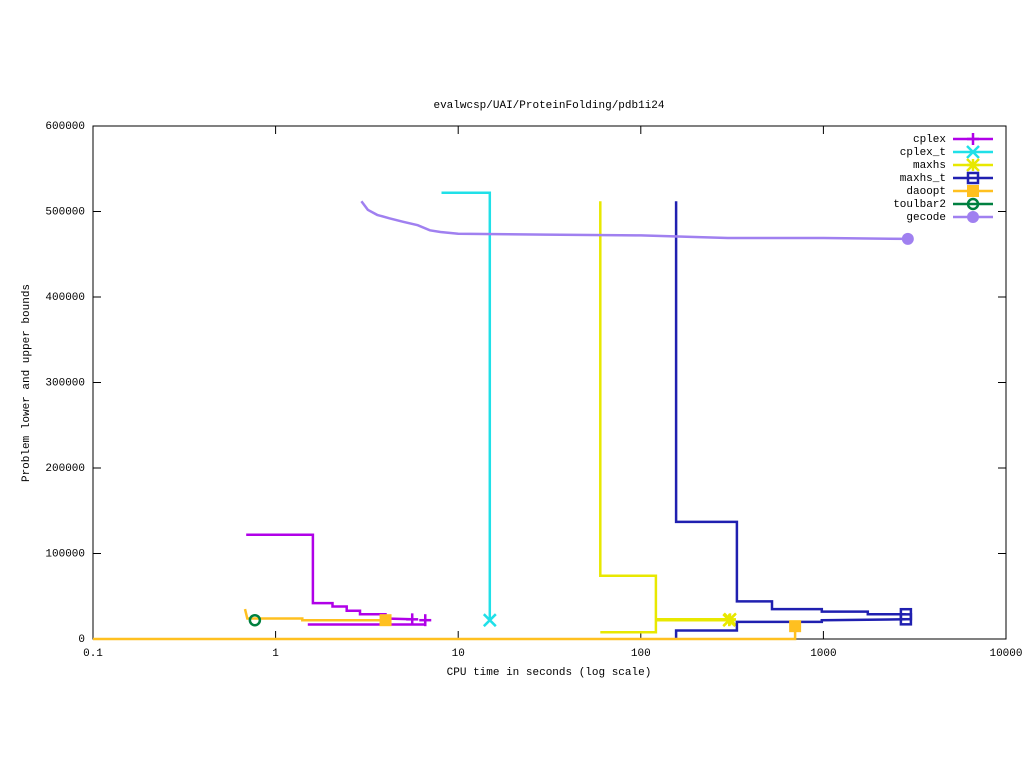 The width and height of the screenshot is (1024, 768). Describe the element at coordinates (27, 383) in the screenshot. I see `y-axis-label: Problem lower and upper bounds` at that location.